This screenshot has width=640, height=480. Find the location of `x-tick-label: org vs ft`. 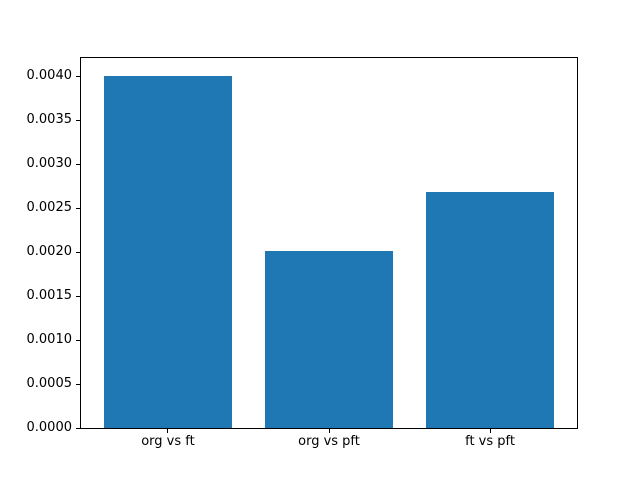

x-tick-label: org vs ft is located at coordinates (168, 441).